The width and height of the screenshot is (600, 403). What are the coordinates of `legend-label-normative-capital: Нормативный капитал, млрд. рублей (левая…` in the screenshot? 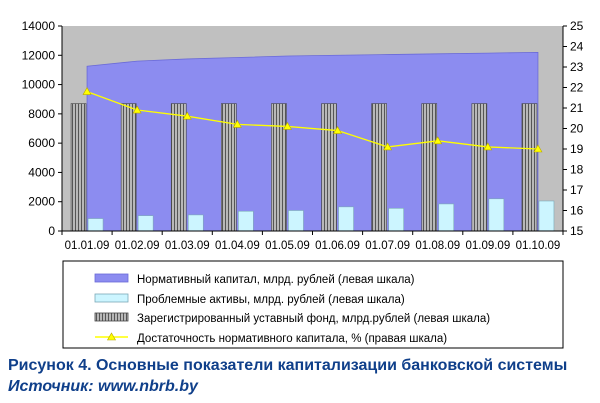 It's located at (276, 280).